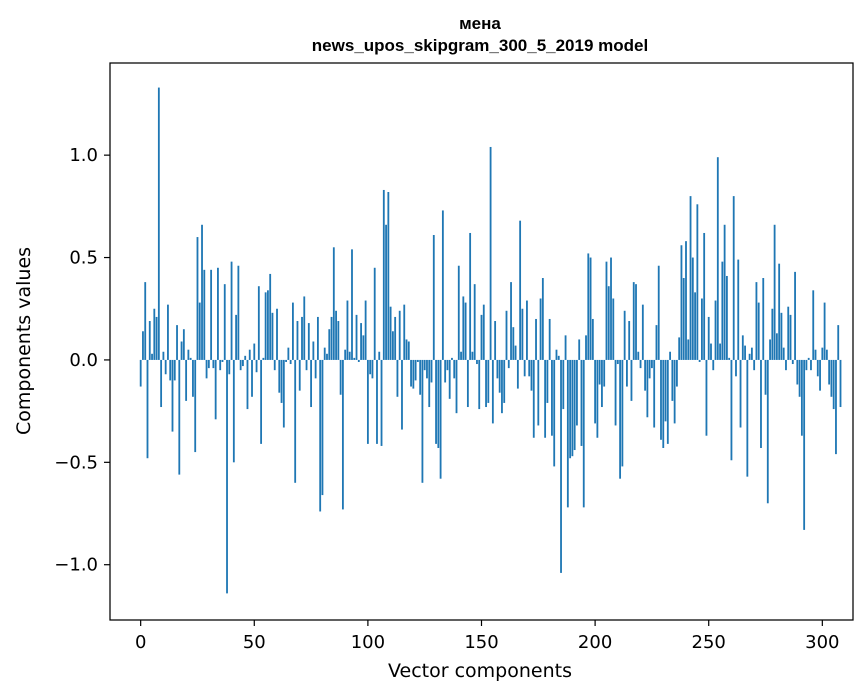 The width and height of the screenshot is (867, 696). I want to click on x-tick-label: 100, so click(368, 642).